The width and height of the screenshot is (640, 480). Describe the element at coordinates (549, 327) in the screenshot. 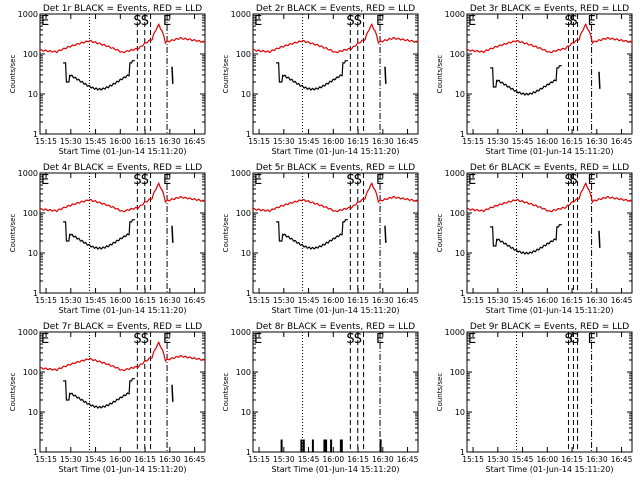

I see `panel-title: Det 9r BLACK = Events, RED = LLD` at that location.